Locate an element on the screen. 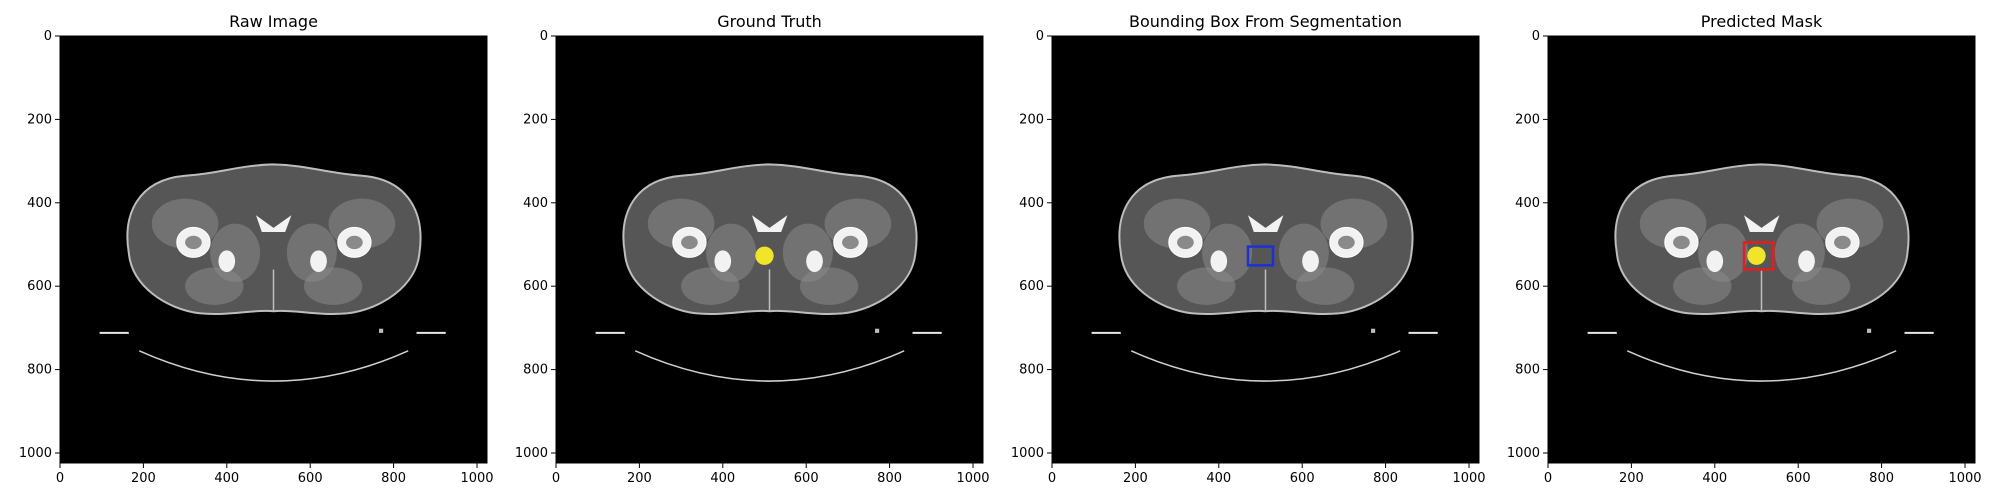  panel-title: Predicted Mask is located at coordinates (1762, 21).